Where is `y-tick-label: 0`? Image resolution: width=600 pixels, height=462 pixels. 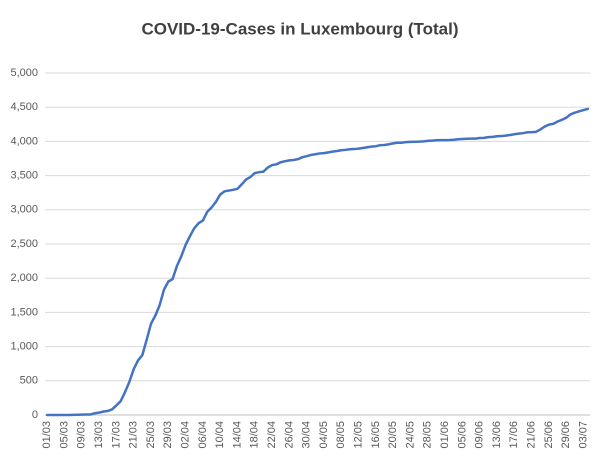 y-tick-label: 0 is located at coordinates (35, 415).